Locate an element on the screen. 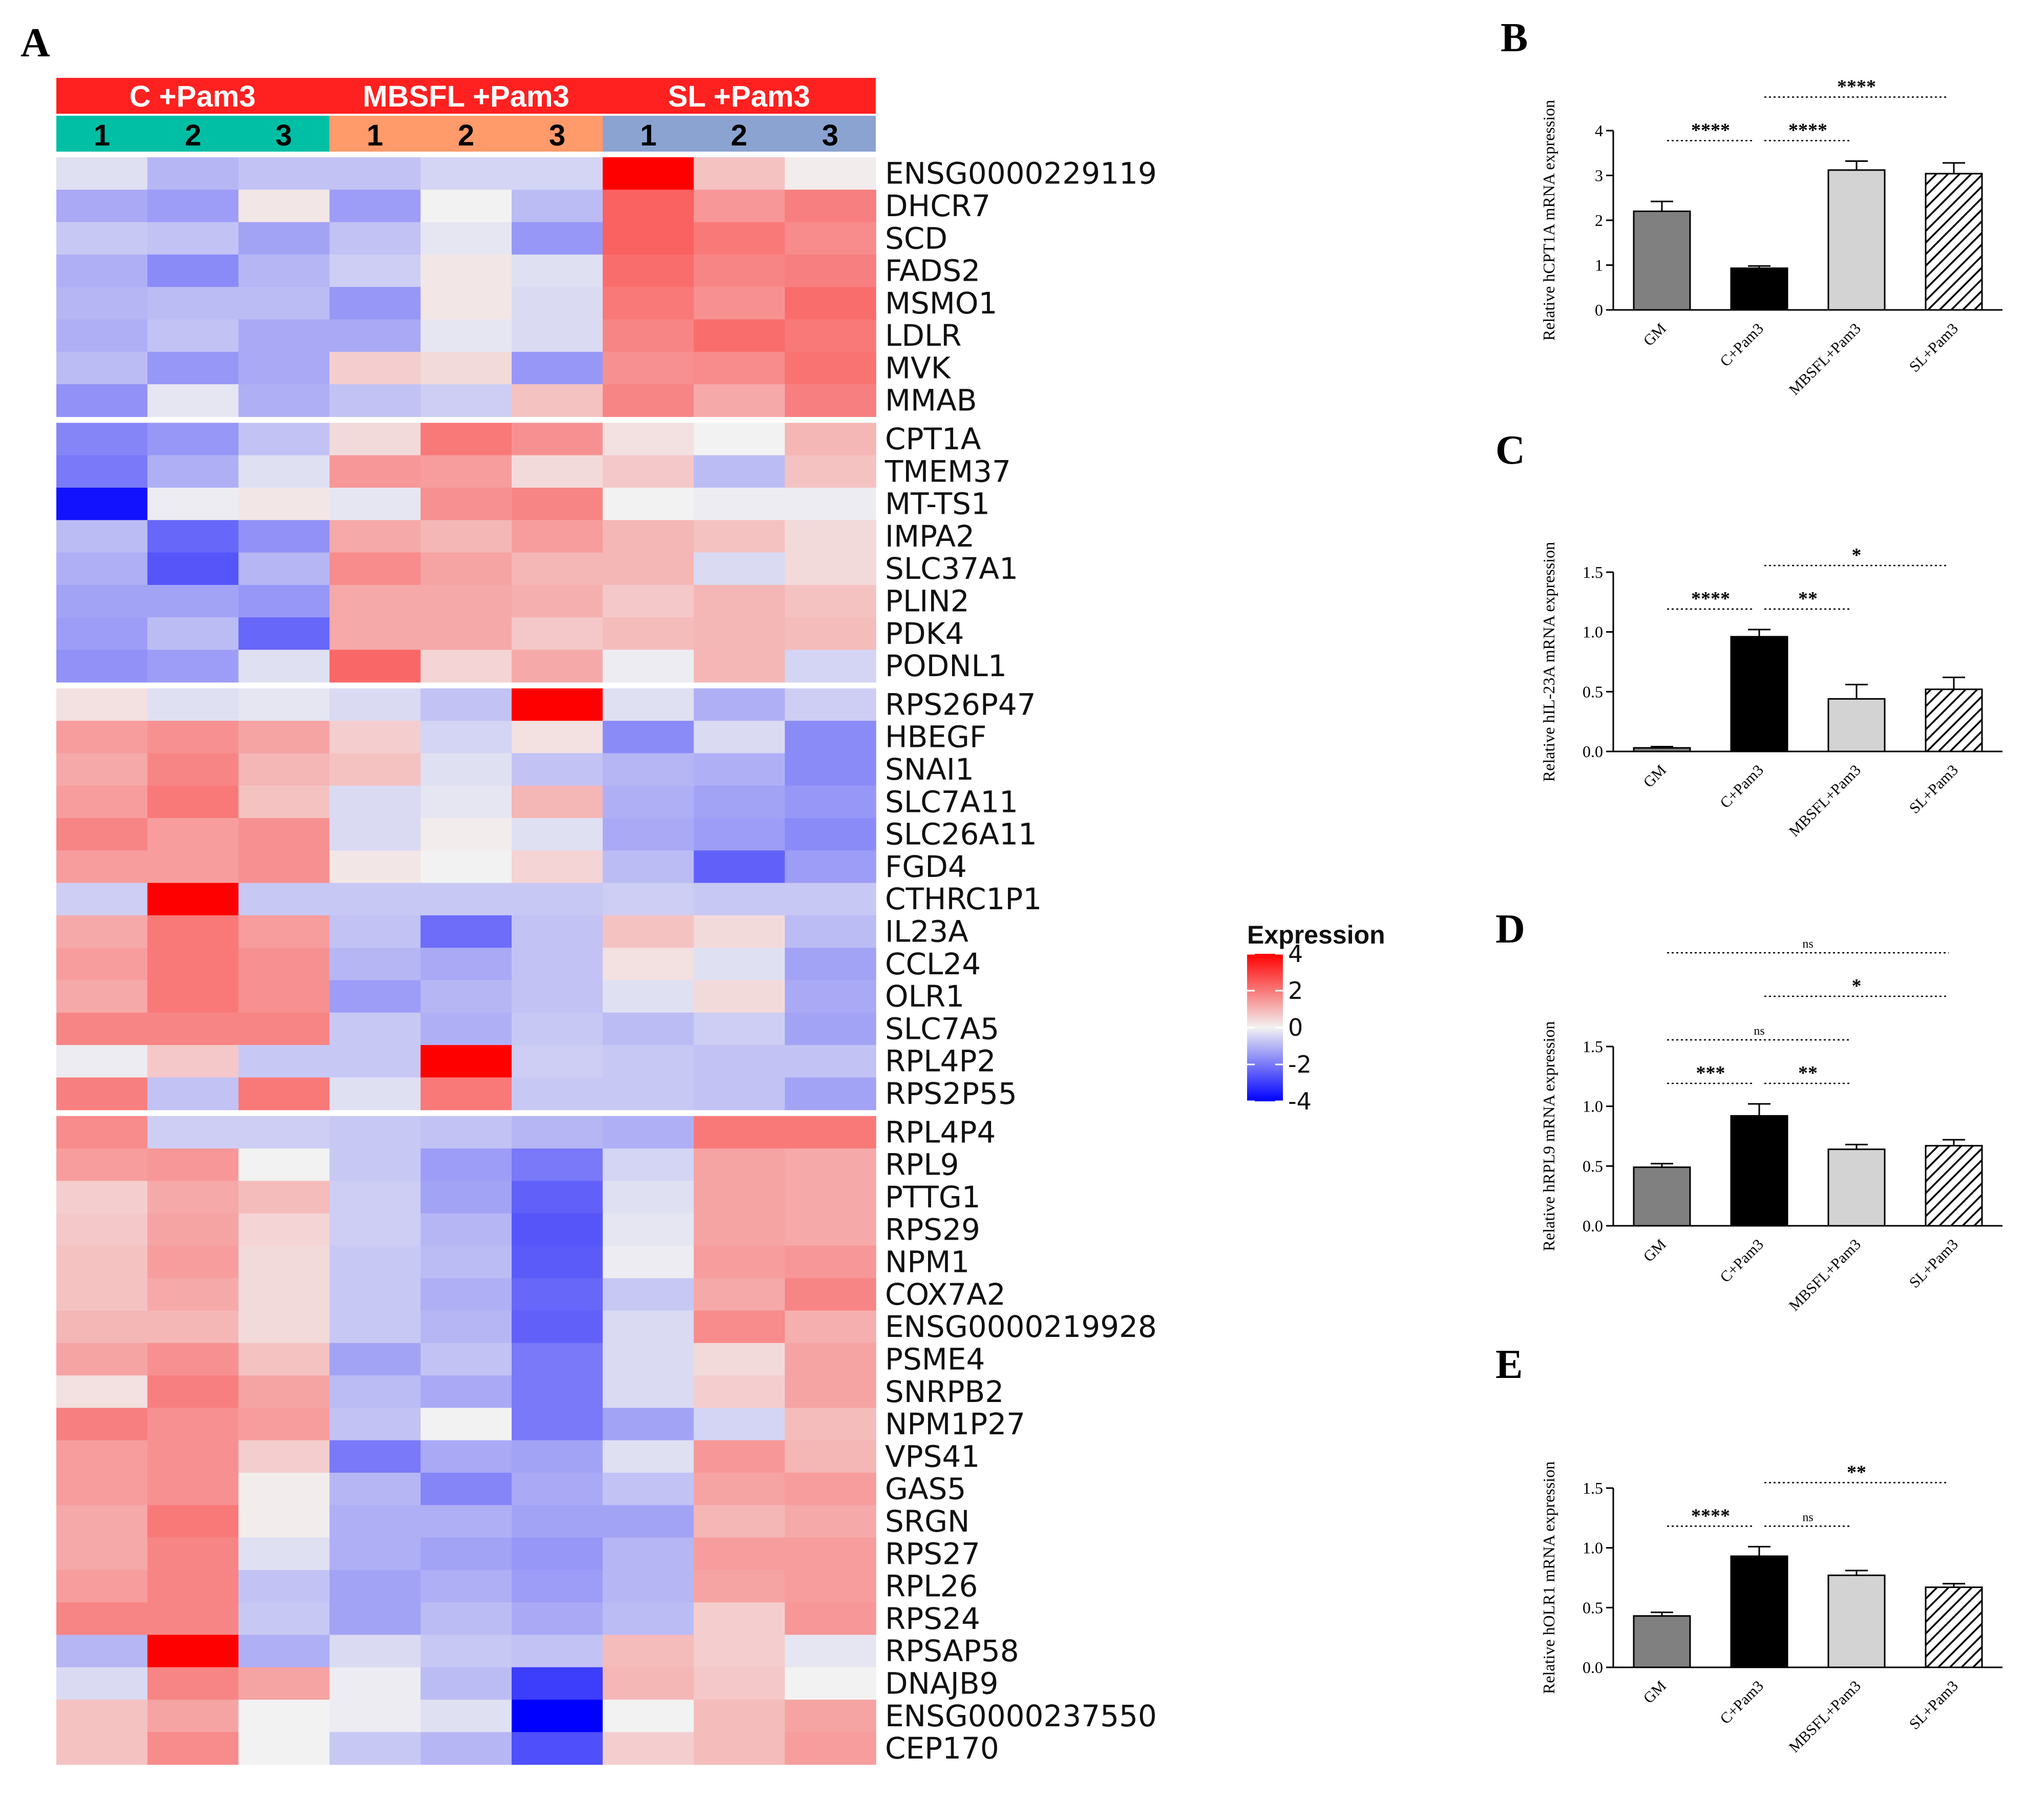  gene-label: RPL4P4 is located at coordinates (941, 1132).